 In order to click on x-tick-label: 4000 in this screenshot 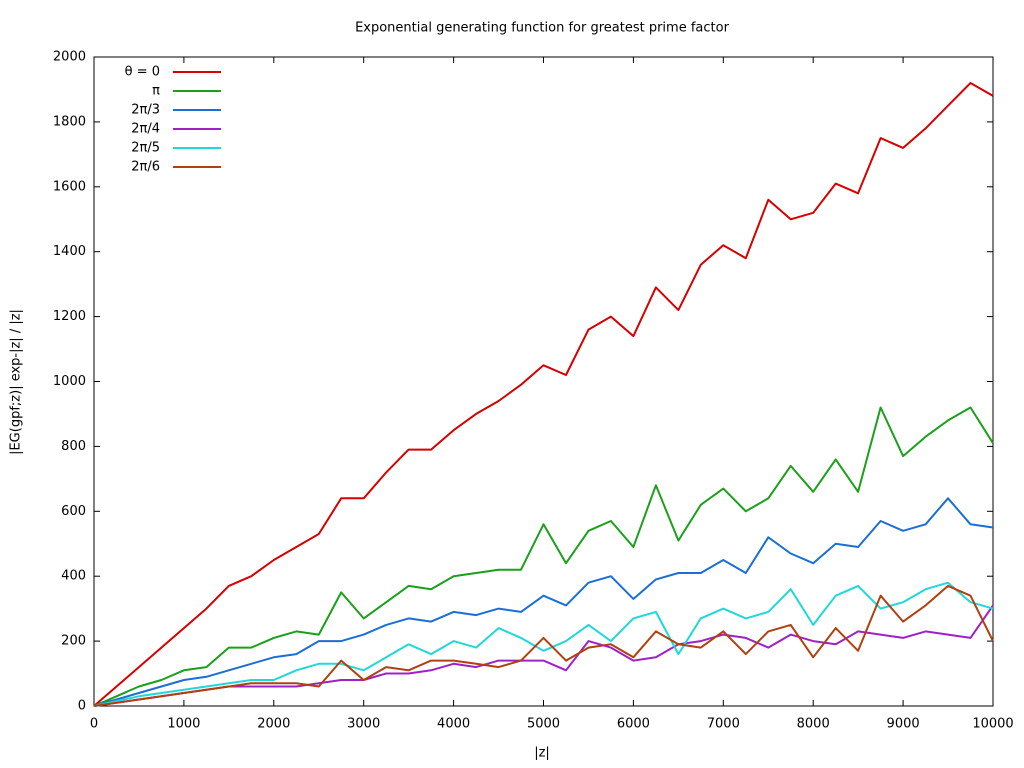, I will do `click(453, 724)`.